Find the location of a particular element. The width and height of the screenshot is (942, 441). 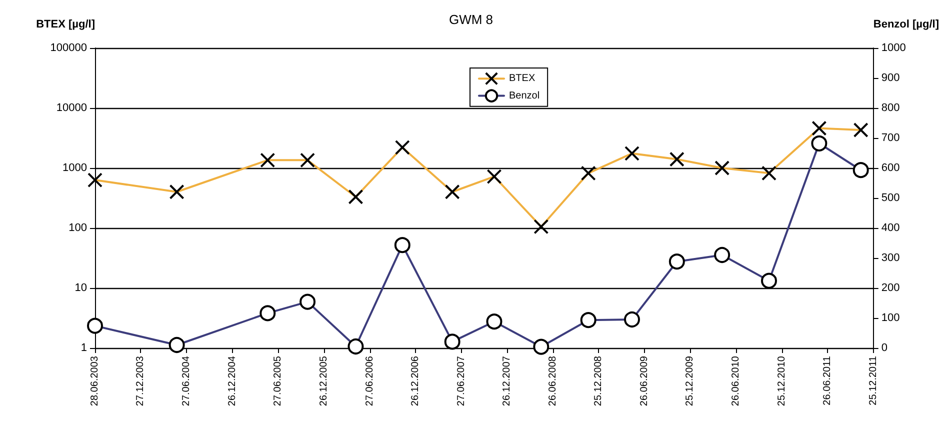

x-tick-label: 25.12.2009 is located at coordinates (690, 381).